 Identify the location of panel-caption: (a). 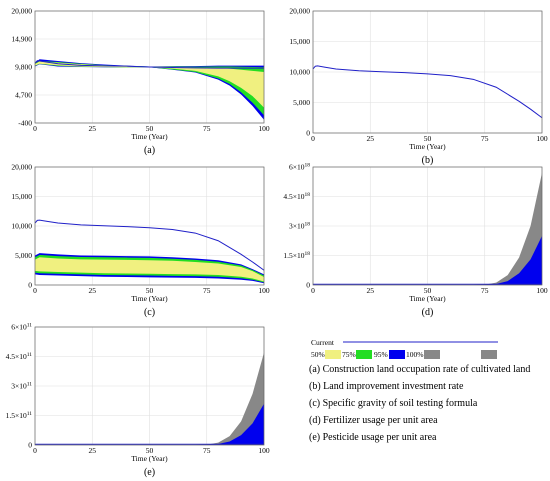
(149, 150).